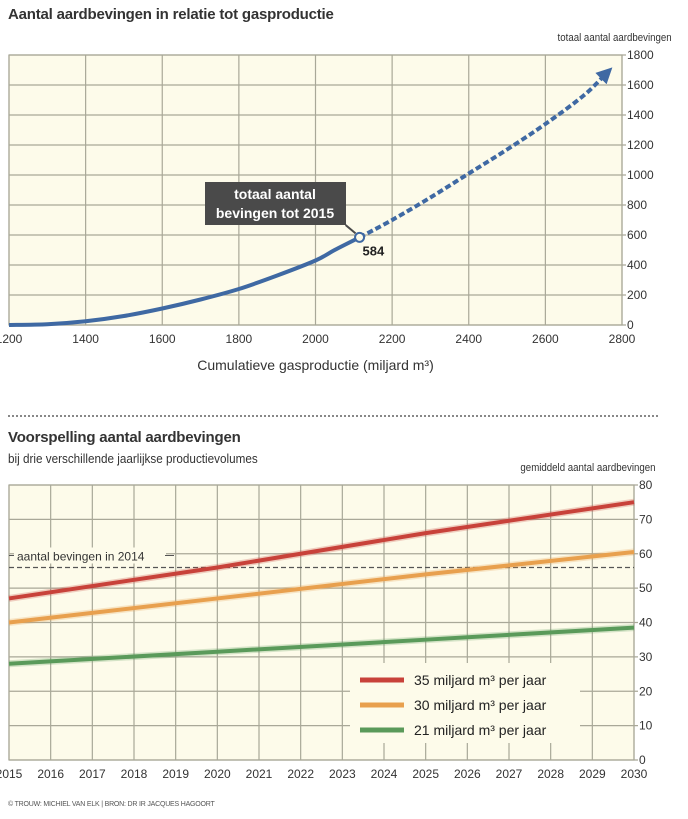 The height and width of the screenshot is (819, 688). What do you see at coordinates (342, 774) in the screenshot?
I see `chart2-xtick-label: 2023` at bounding box center [342, 774].